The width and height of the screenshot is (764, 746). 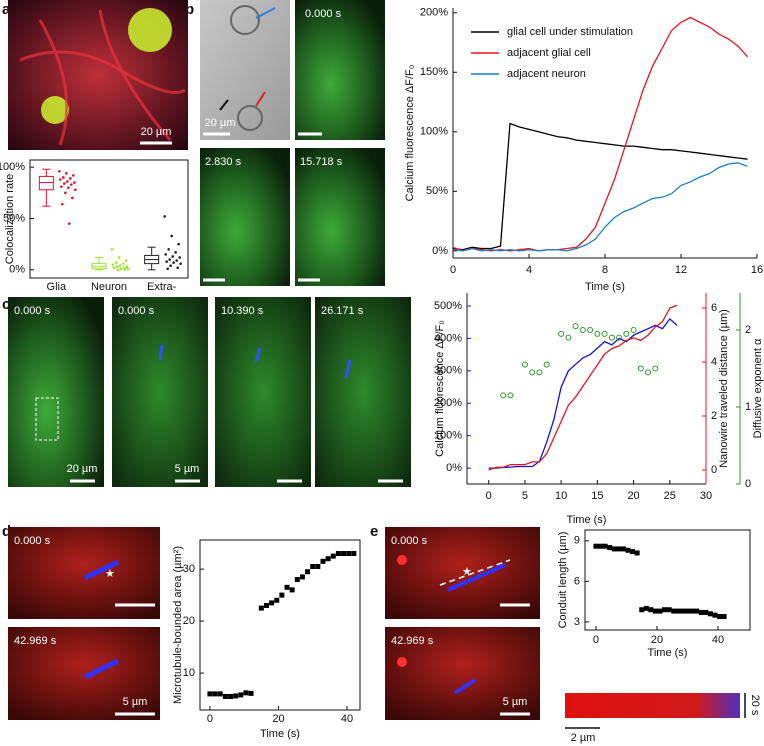 What do you see at coordinates (82, 469) in the screenshot?
I see `scale-bar-label: 20 µm` at bounding box center [82, 469].